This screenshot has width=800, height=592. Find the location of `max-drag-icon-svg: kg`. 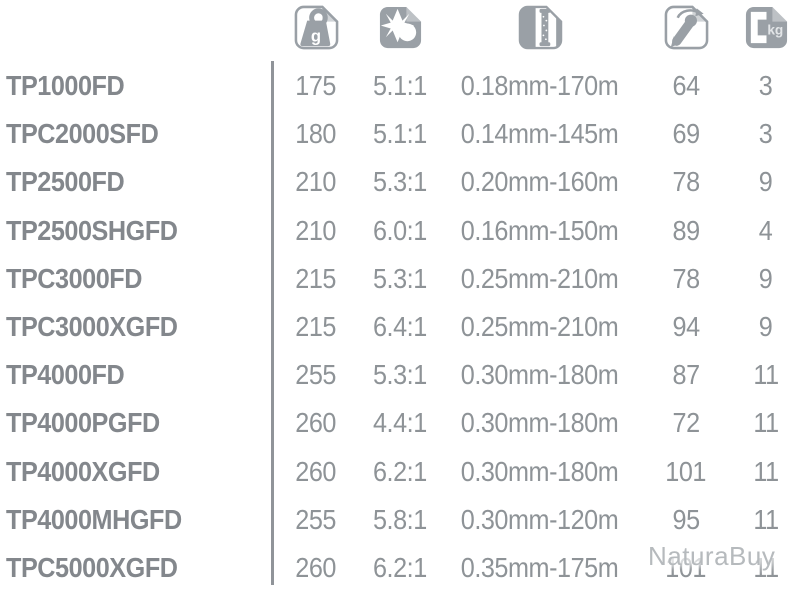

max-drag-icon-svg: kg is located at coordinates (766, 27).